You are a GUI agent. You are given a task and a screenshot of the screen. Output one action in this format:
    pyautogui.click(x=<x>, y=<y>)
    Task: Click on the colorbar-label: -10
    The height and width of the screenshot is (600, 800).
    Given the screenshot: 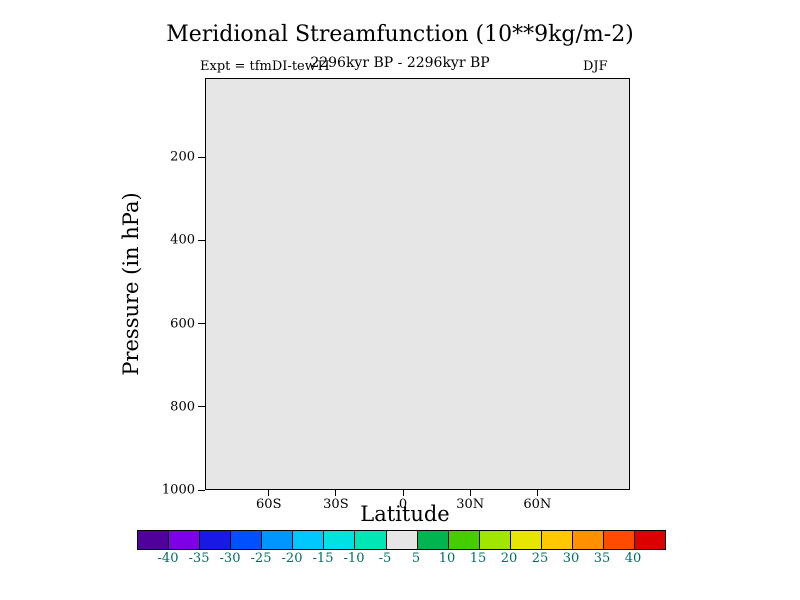 What is the action you would take?
    pyautogui.click(x=354, y=558)
    